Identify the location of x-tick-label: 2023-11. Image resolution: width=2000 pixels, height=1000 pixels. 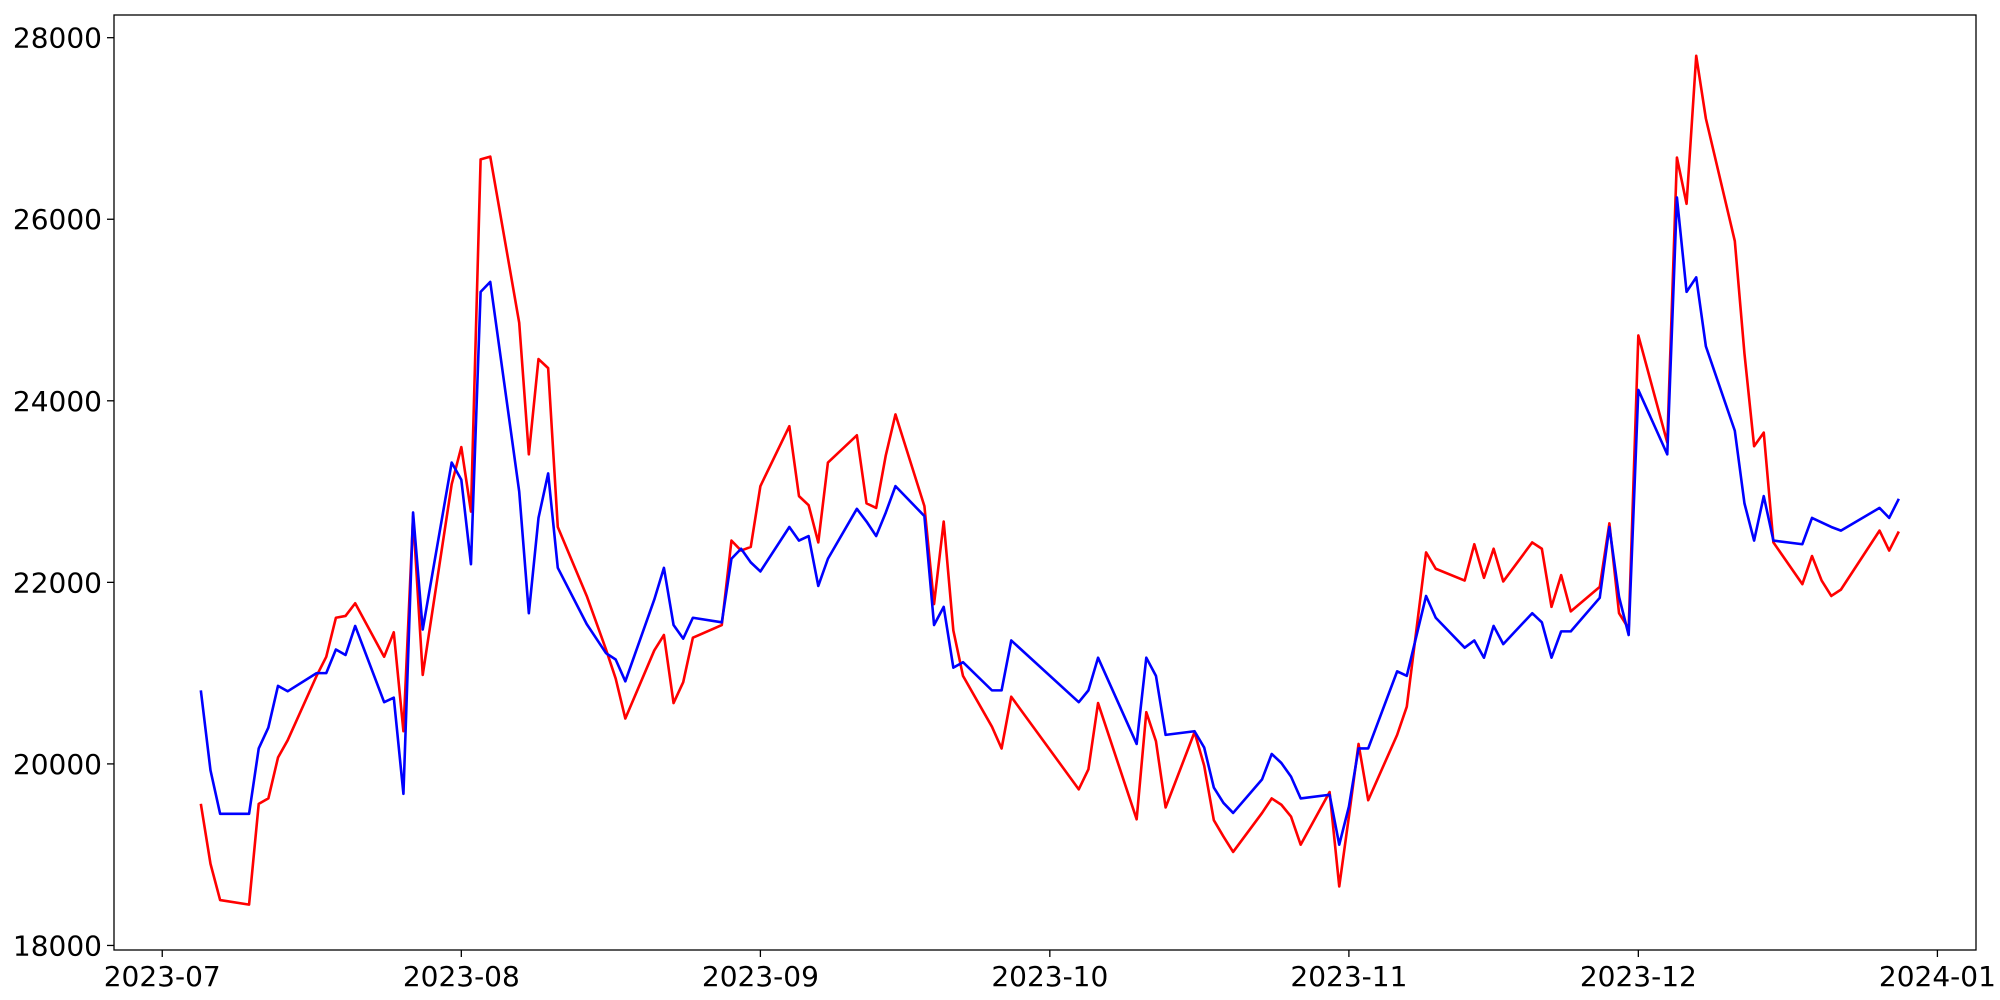
(1348, 976).